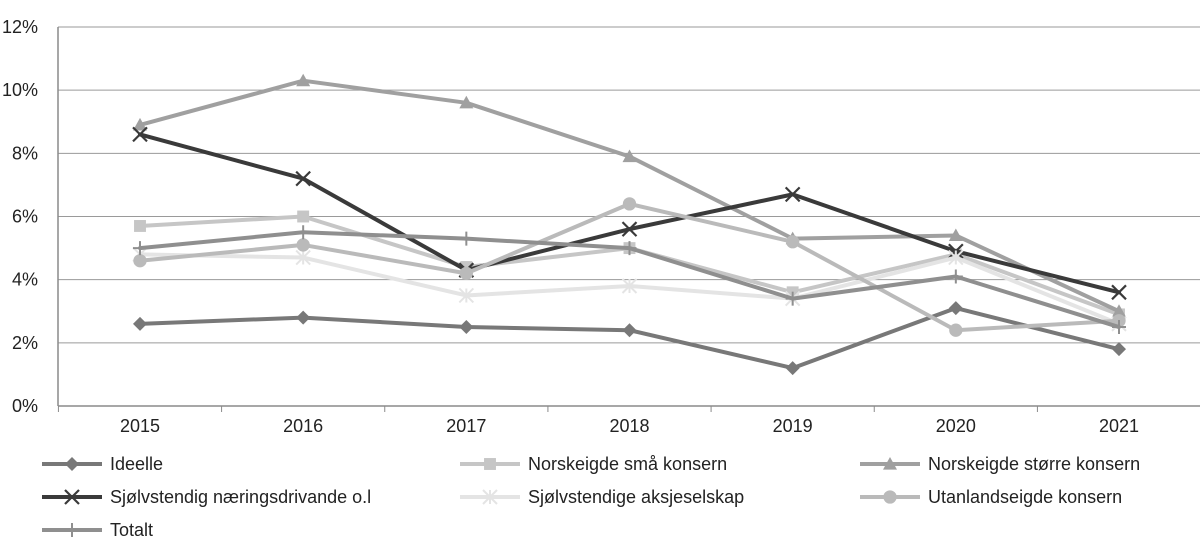 The height and width of the screenshot is (558, 1200). Describe the element at coordinates (303, 426) in the screenshot. I see `x-tick-label: 2016` at that location.